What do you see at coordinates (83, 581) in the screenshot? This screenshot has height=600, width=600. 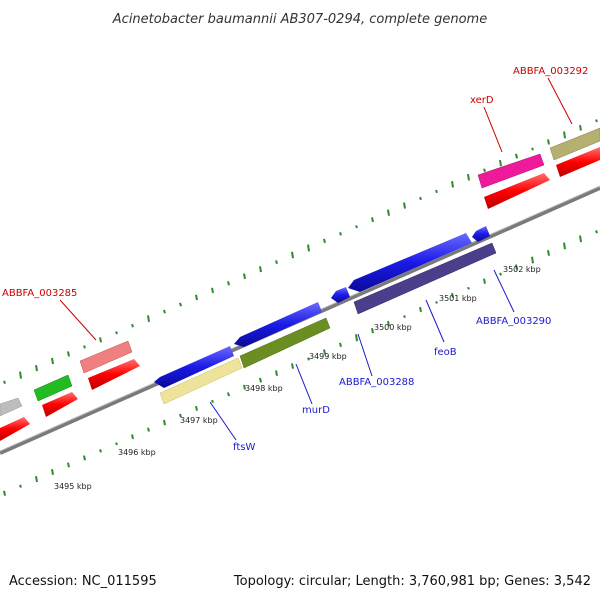 I see `accession-text: Accession: NC_011595` at bounding box center [83, 581].